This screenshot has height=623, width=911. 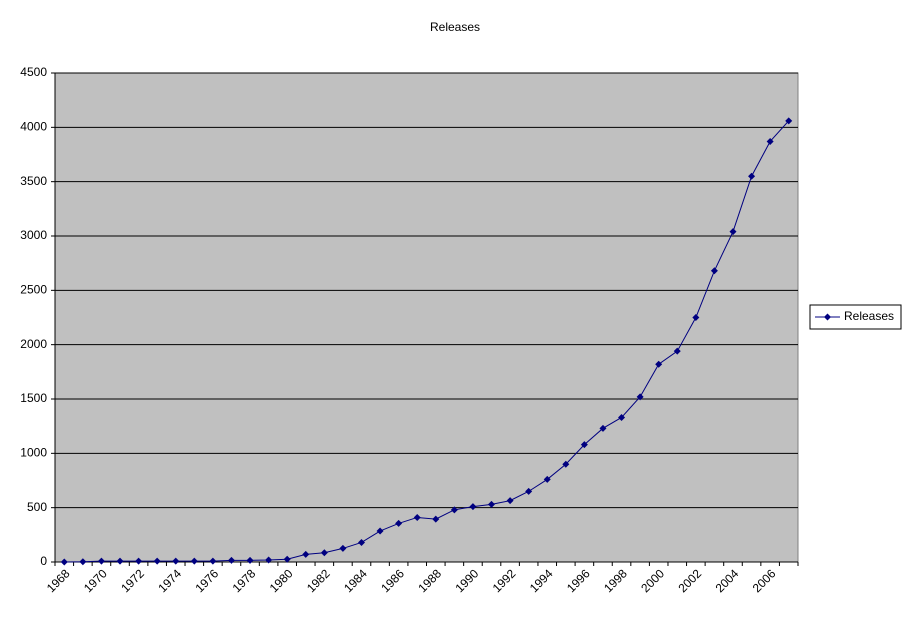 I want to click on legend-box, so click(x=855, y=317).